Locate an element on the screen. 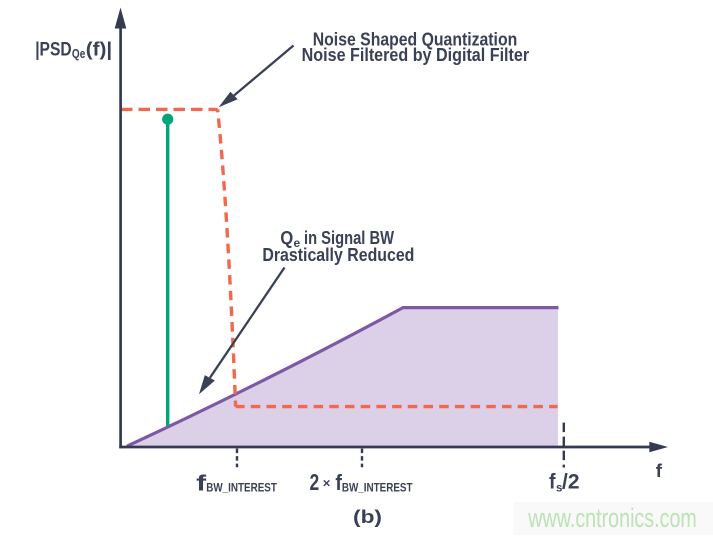 This screenshot has width=713, height=540. svg-text: f is located at coordinates (659, 470).